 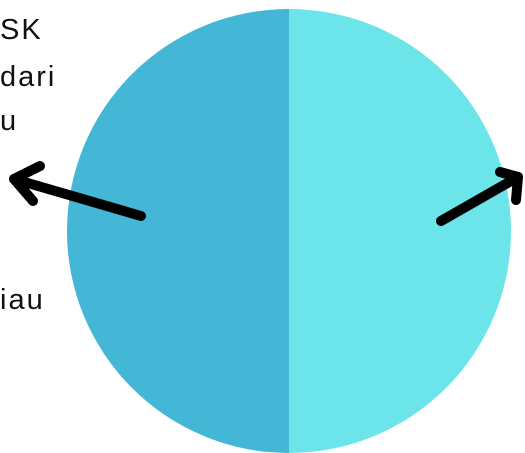 I want to click on left-arrow, so click(x=77, y=191).